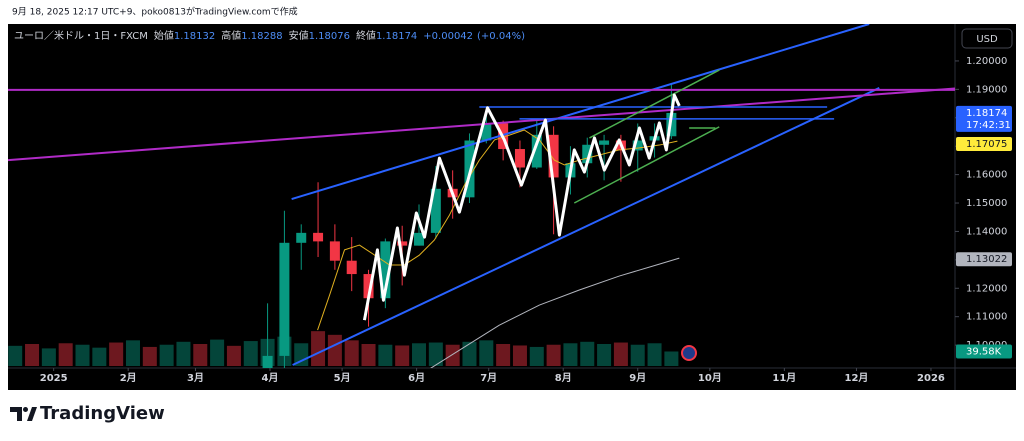 The height and width of the screenshot is (441, 1024). Describe the element at coordinates (563, 378) in the screenshot. I see `x-tick-label: 8月` at that location.